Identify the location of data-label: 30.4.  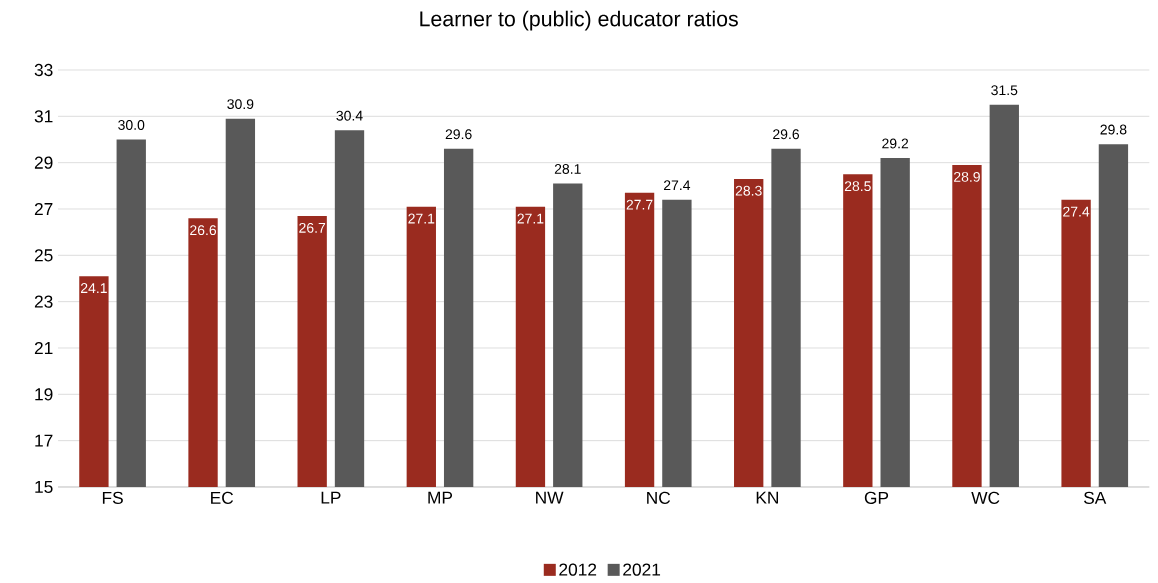
(349, 115).